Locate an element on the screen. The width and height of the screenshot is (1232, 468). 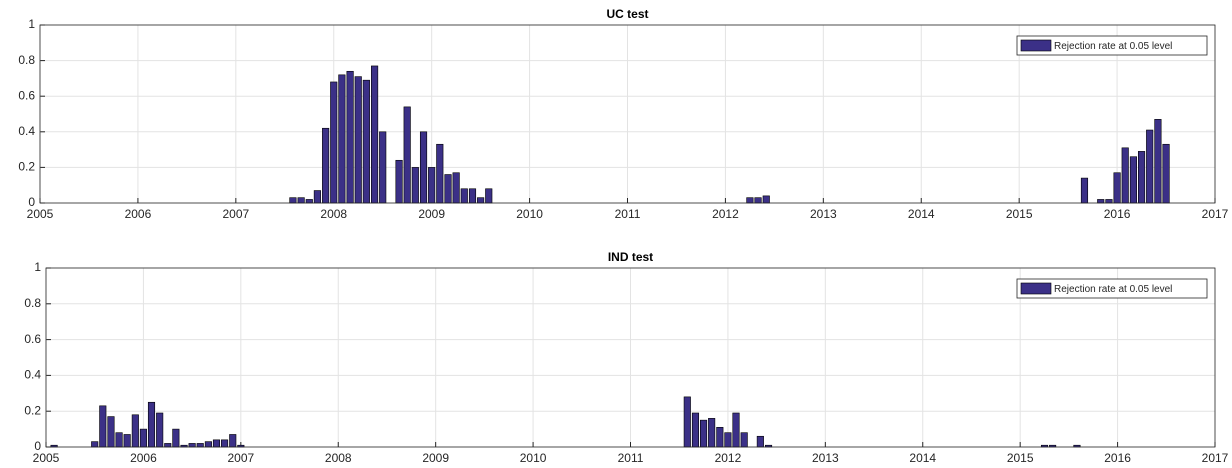
x-tick-label: 2013 is located at coordinates (823, 214).